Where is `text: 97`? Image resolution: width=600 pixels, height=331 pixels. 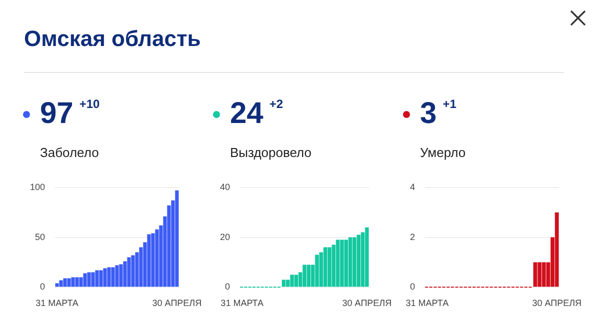
text: 97 is located at coordinates (57, 114).